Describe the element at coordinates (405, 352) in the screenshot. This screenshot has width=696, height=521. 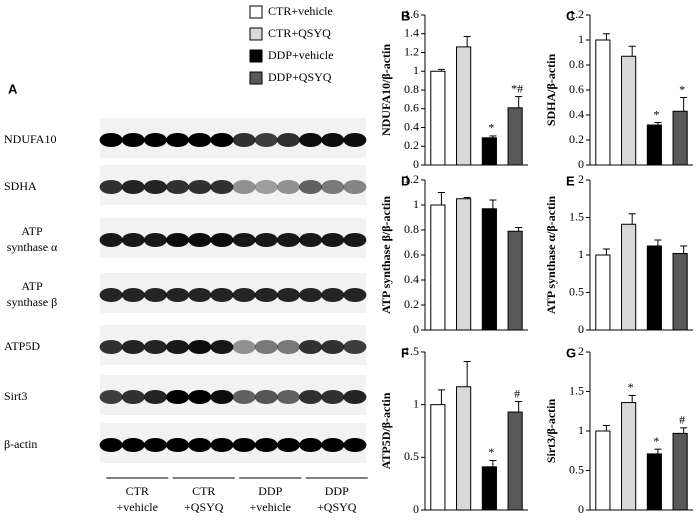
I see `panel-label: F` at that location.